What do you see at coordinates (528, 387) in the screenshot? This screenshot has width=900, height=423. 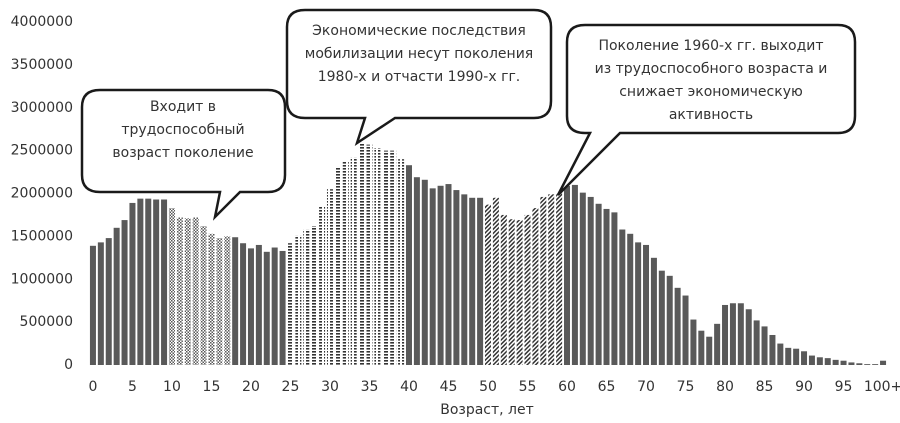 I see `x-tick-label: 55` at bounding box center [528, 387].